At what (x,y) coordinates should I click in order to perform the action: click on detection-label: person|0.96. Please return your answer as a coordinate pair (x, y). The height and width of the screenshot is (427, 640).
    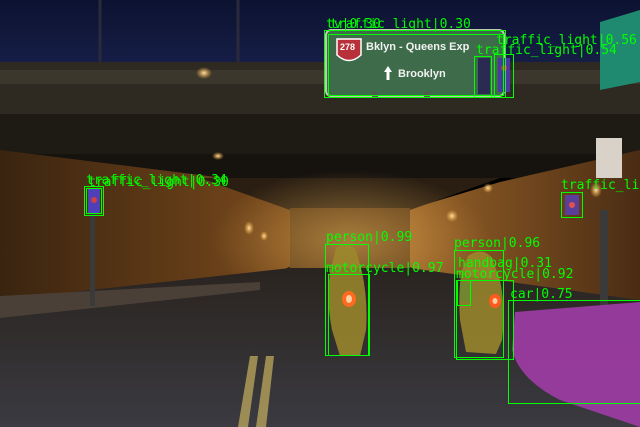
    Looking at the image, I should click on (497, 243).